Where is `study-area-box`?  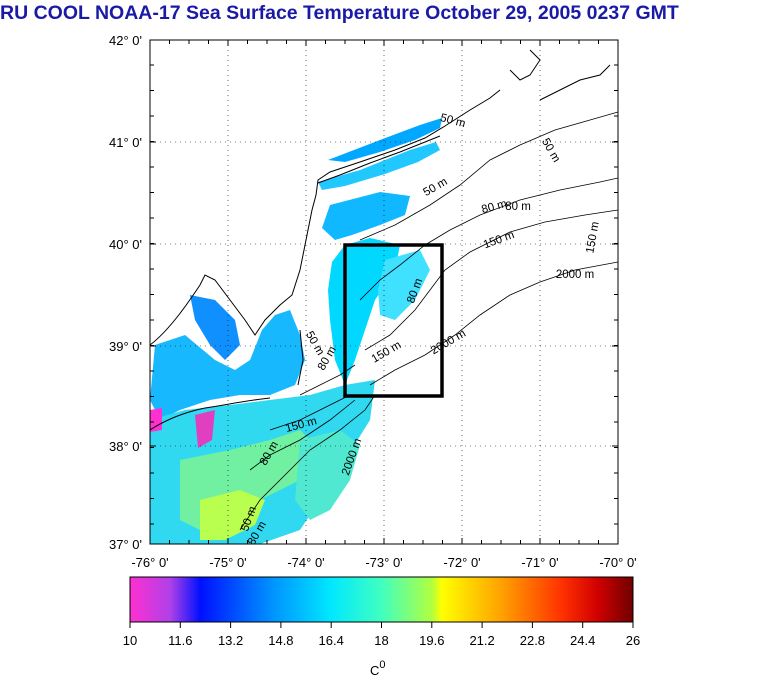 study-area-box is located at coordinates (393, 320).